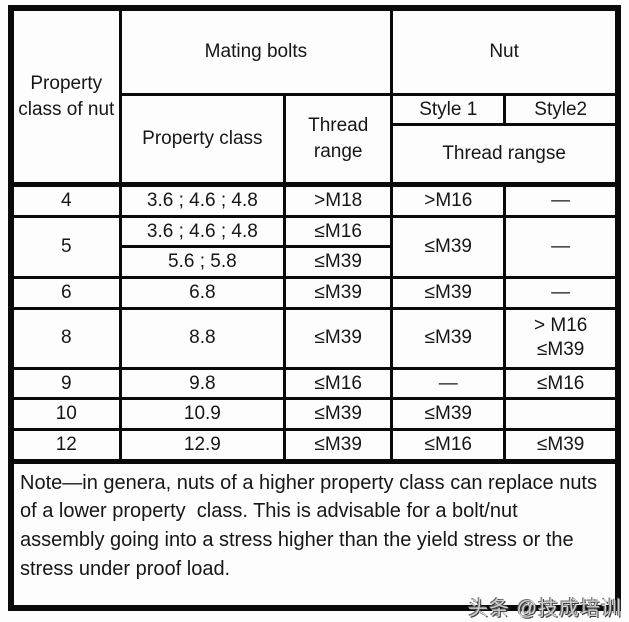 The height and width of the screenshot is (622, 629). I want to click on cell-r8-style2-line2: ≤M39, so click(560, 350).